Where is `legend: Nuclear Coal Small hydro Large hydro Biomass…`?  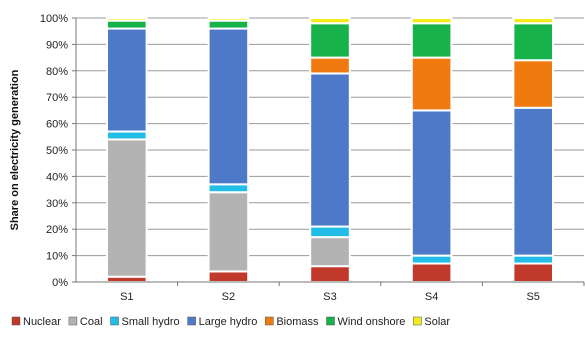
legend: Nuclear Coal Small hydro Large hydro Biomass… is located at coordinates (230, 322).